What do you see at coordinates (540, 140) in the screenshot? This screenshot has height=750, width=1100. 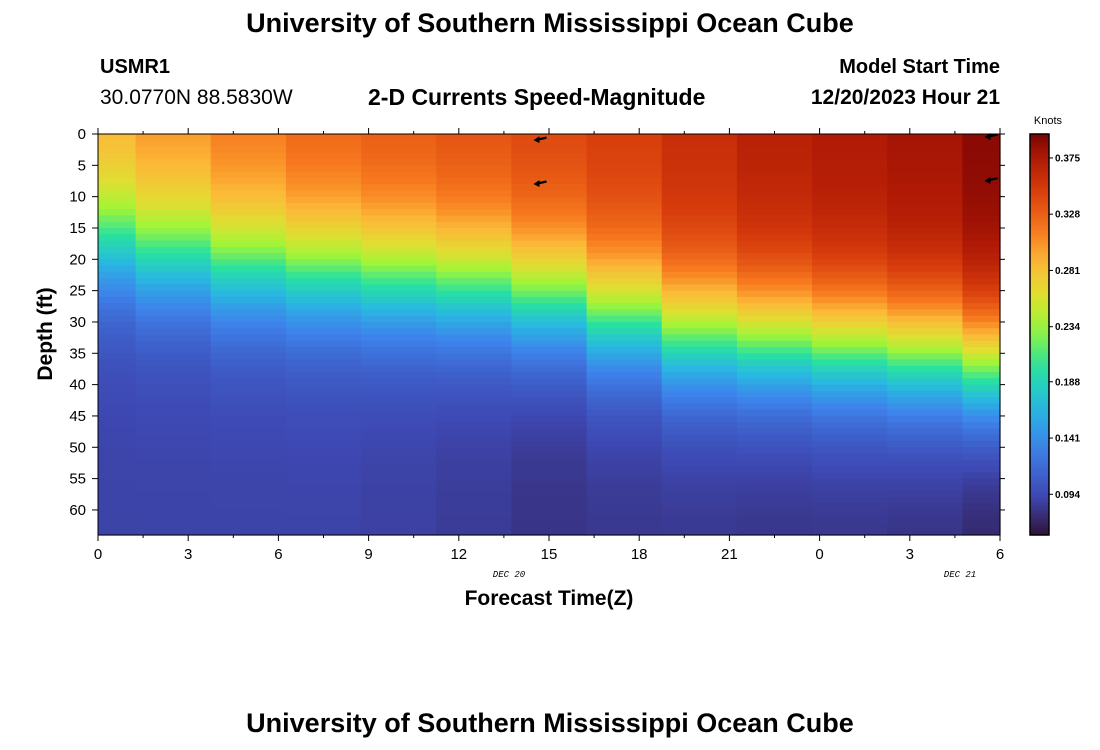 I see `current-vector-arrow` at bounding box center [540, 140].